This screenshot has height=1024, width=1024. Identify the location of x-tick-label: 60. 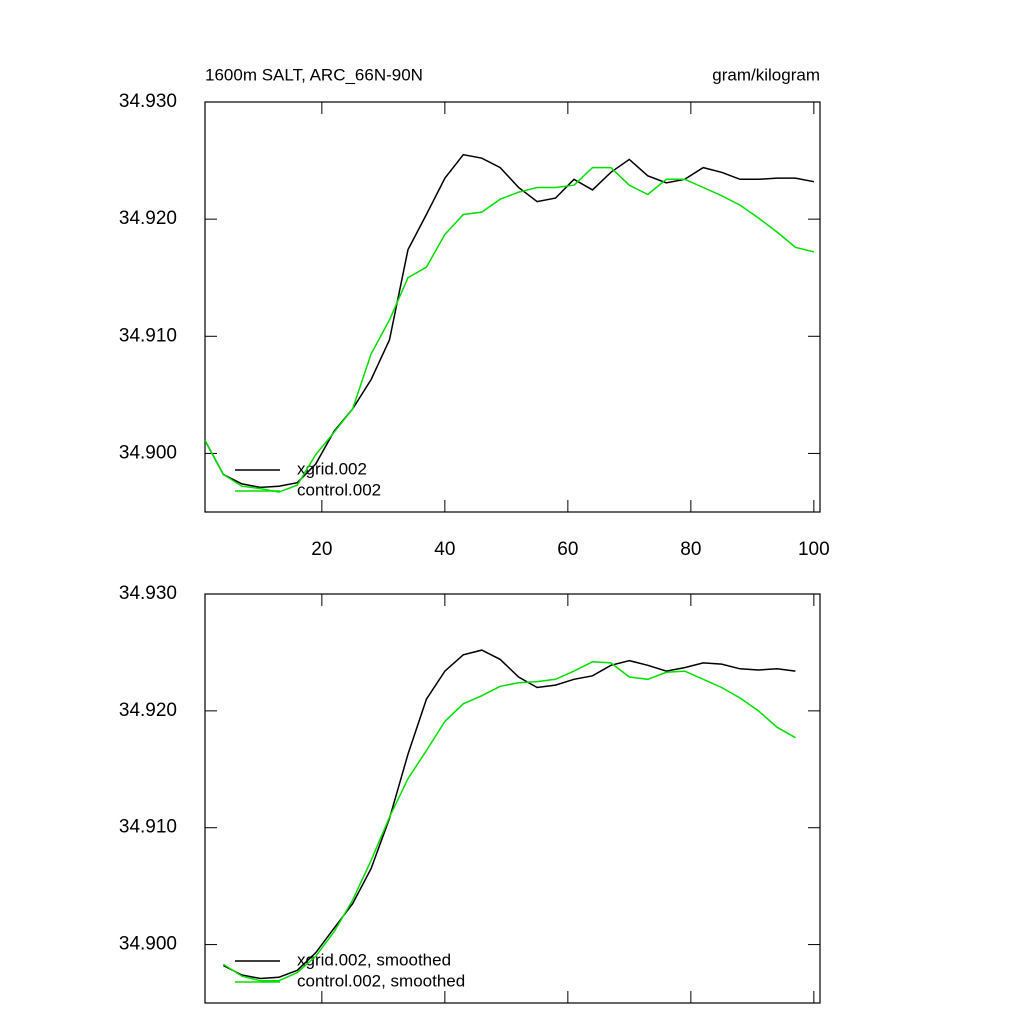
(567, 549).